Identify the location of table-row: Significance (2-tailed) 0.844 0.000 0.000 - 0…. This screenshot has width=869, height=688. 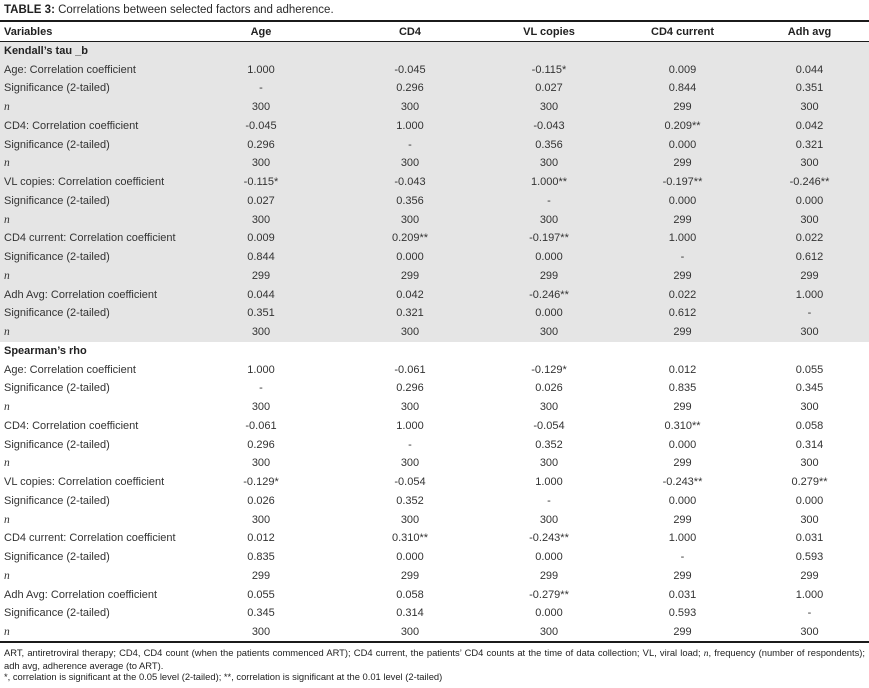
(434, 257).